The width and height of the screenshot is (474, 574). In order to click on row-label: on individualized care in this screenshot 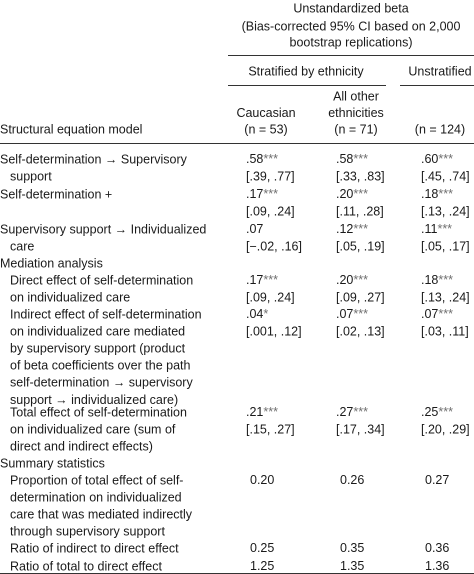, I will do `click(70, 297)`.